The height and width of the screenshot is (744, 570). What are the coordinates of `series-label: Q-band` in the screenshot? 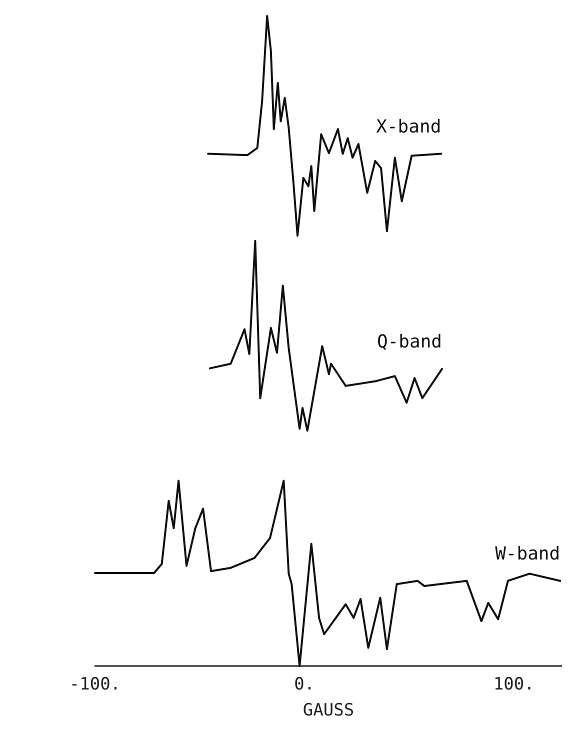 It's located at (409, 341).